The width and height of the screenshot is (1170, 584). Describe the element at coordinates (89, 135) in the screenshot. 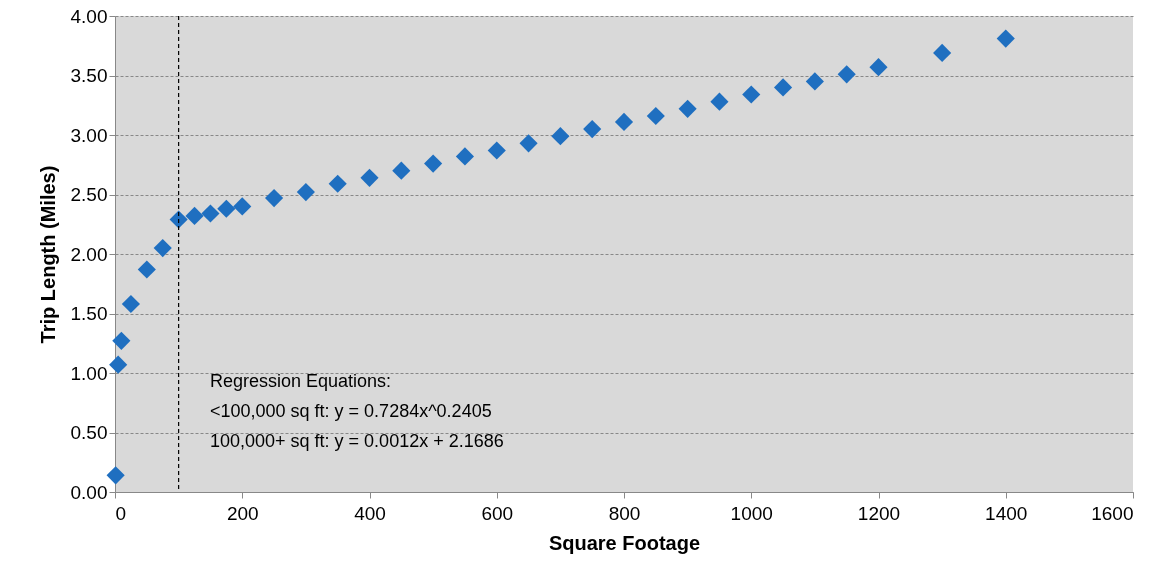

I see `y-tick-label: 3.00` at that location.